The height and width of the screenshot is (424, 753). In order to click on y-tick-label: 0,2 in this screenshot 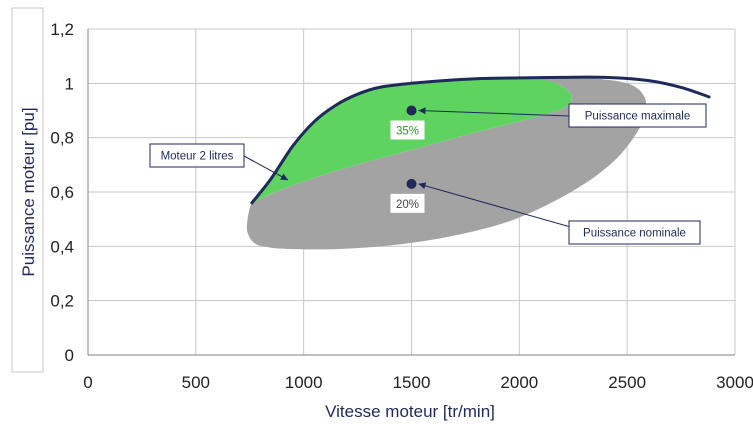, I will do `click(62, 301)`.